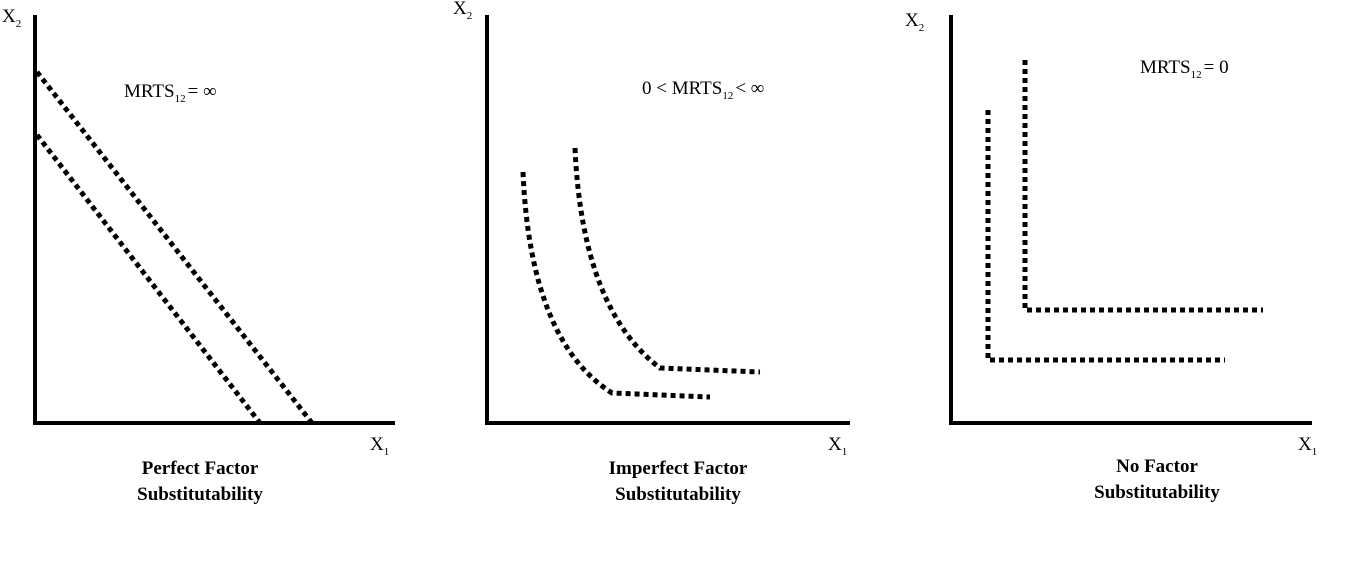  I want to click on annotation: MRTS12 = ∞, so click(170, 93).